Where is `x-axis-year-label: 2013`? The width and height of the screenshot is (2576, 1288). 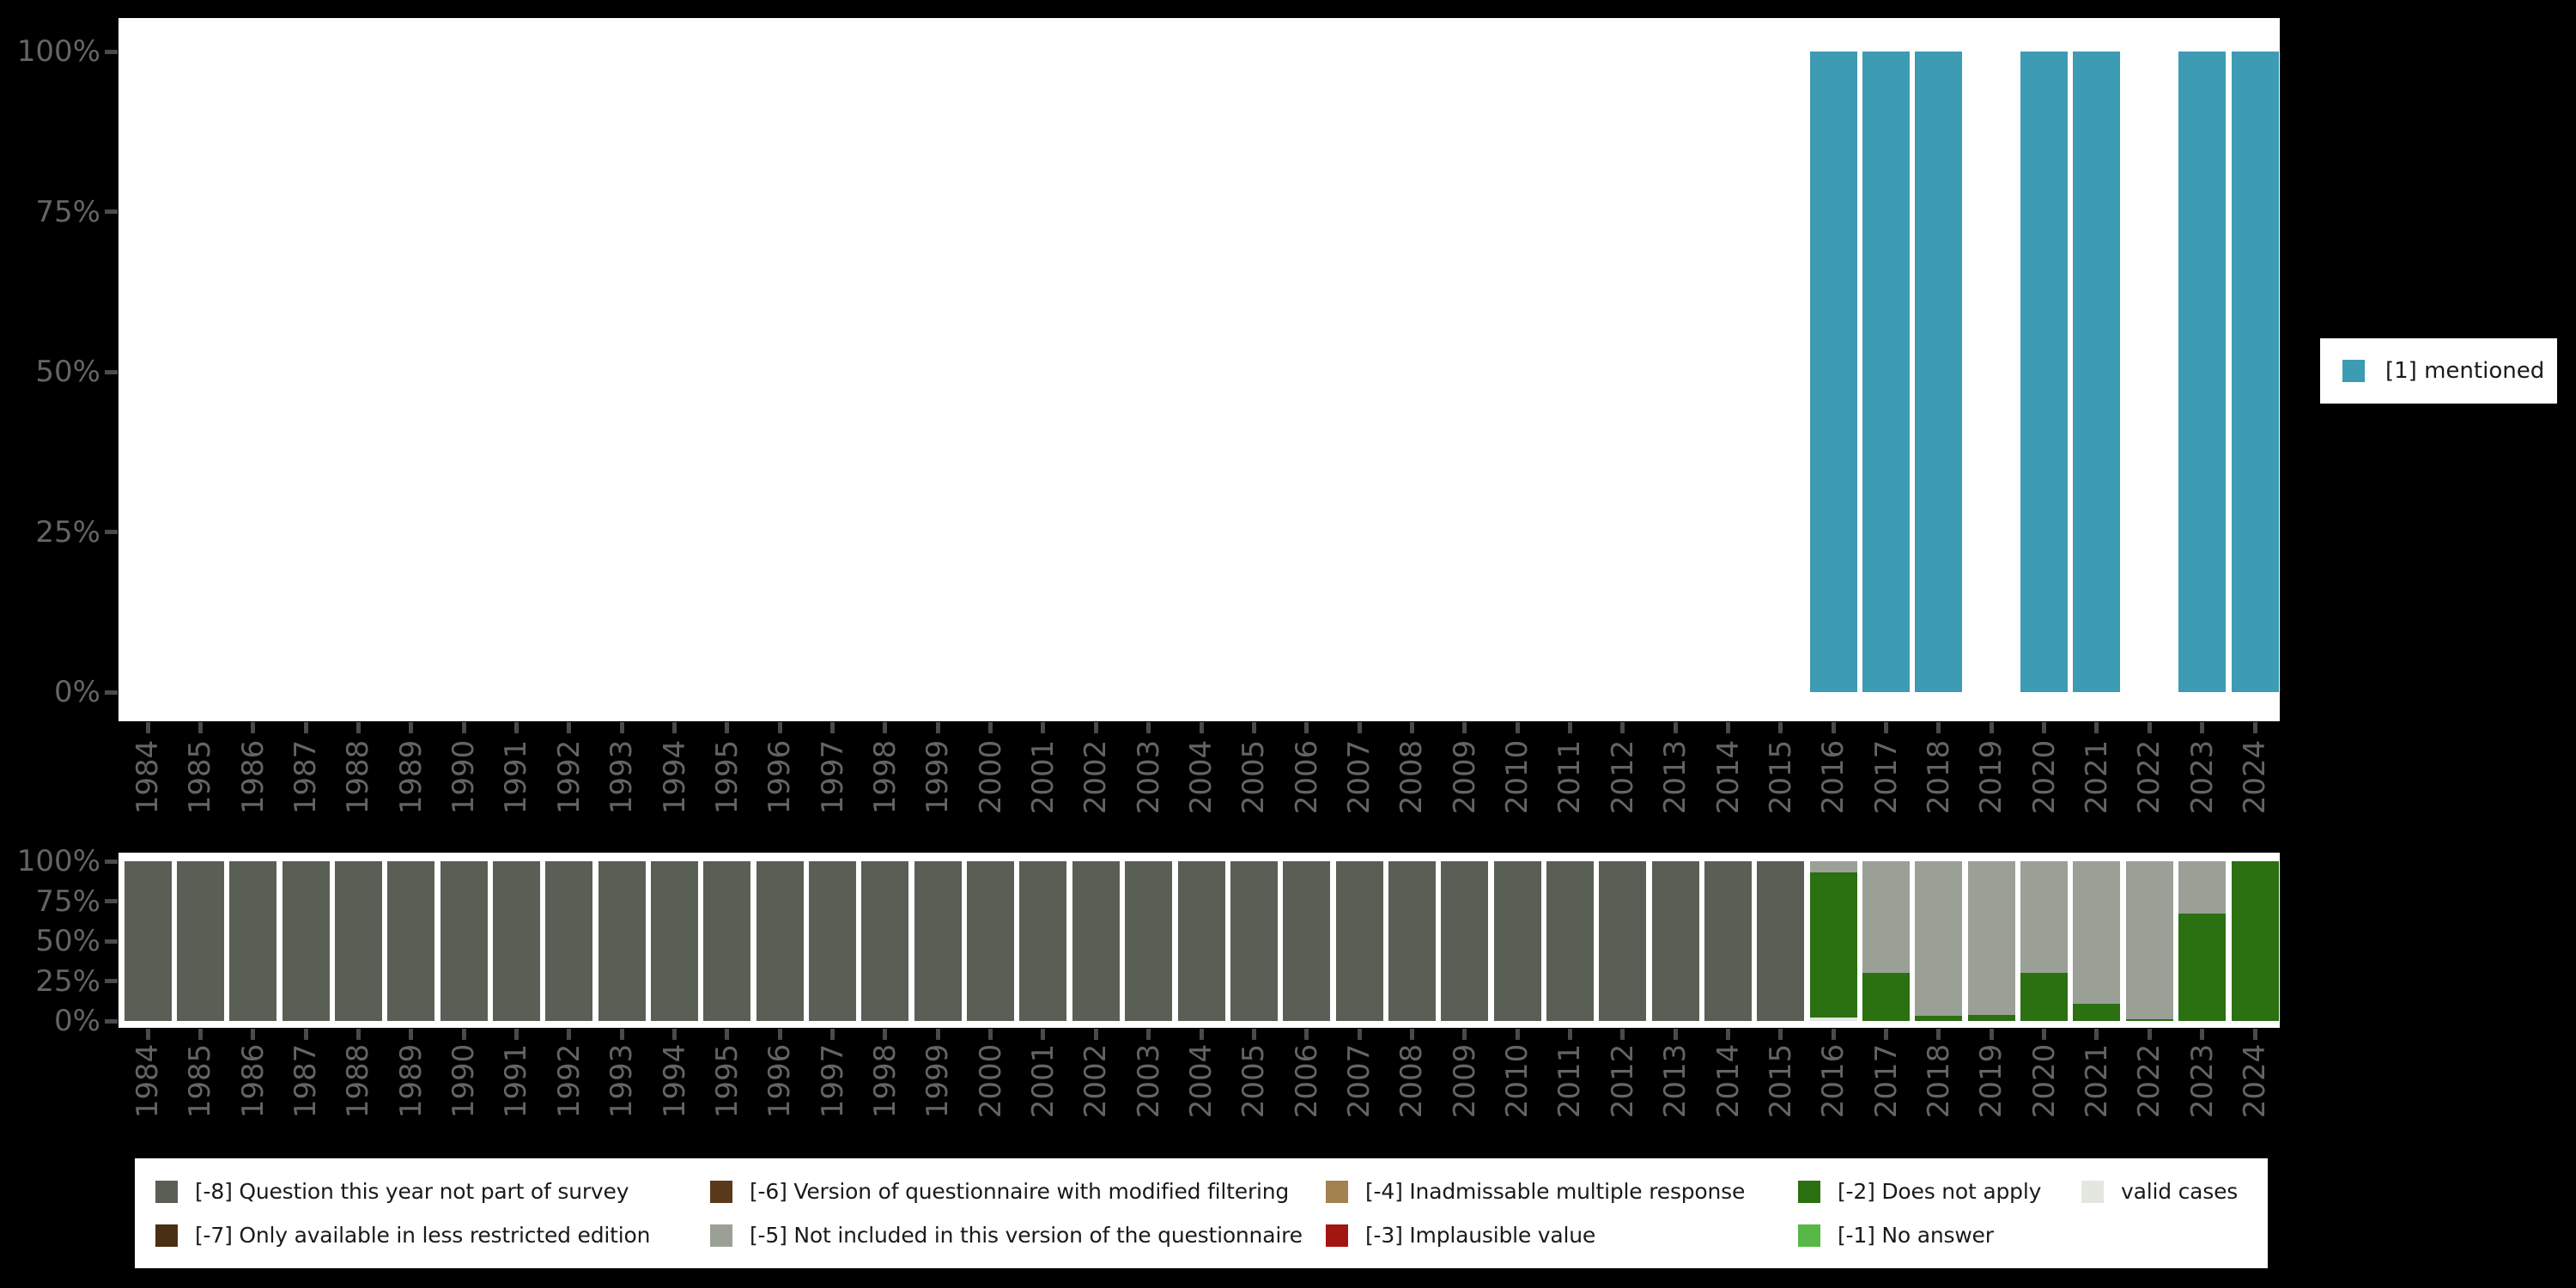 x-axis-year-label: 2013 is located at coordinates (1675, 1081).